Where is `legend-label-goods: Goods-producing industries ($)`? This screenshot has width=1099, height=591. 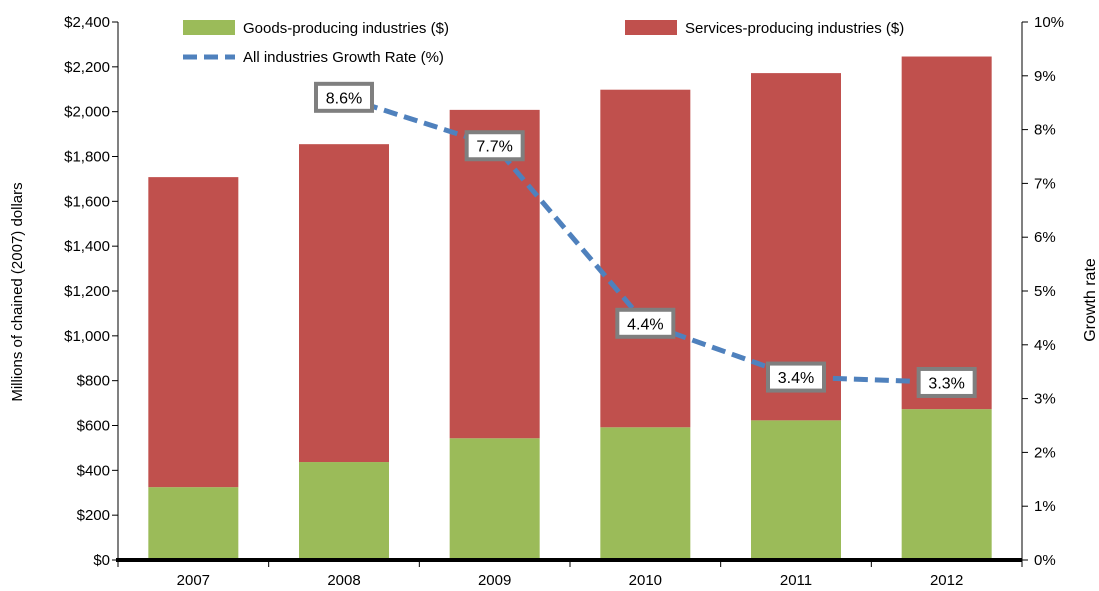 legend-label-goods: Goods-producing industries ($) is located at coordinates (346, 28).